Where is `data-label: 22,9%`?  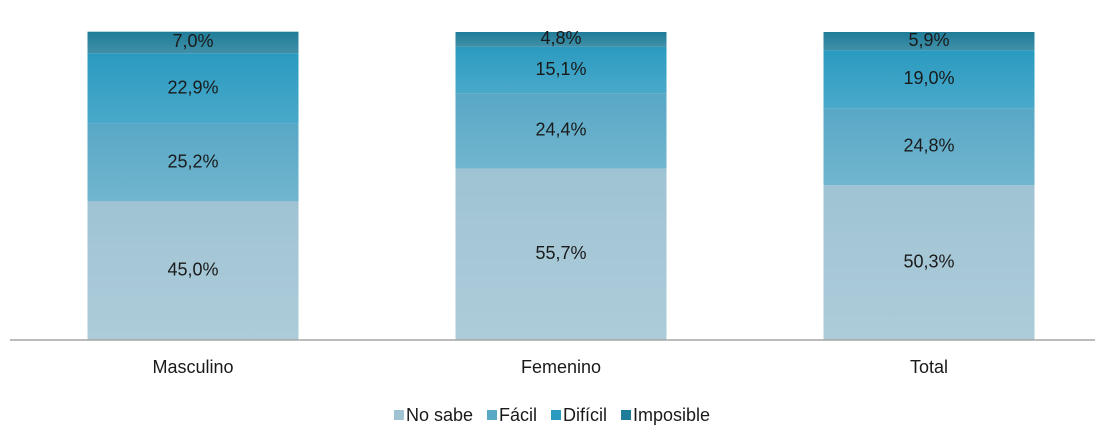 data-label: 22,9% is located at coordinates (192, 87).